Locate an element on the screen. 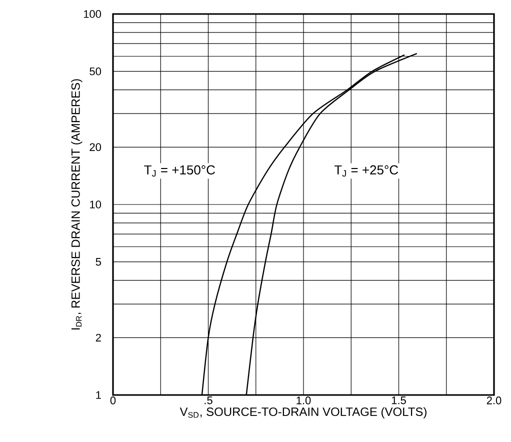  annotation: T$_{J}$ = +150°C is located at coordinates (180, 171).